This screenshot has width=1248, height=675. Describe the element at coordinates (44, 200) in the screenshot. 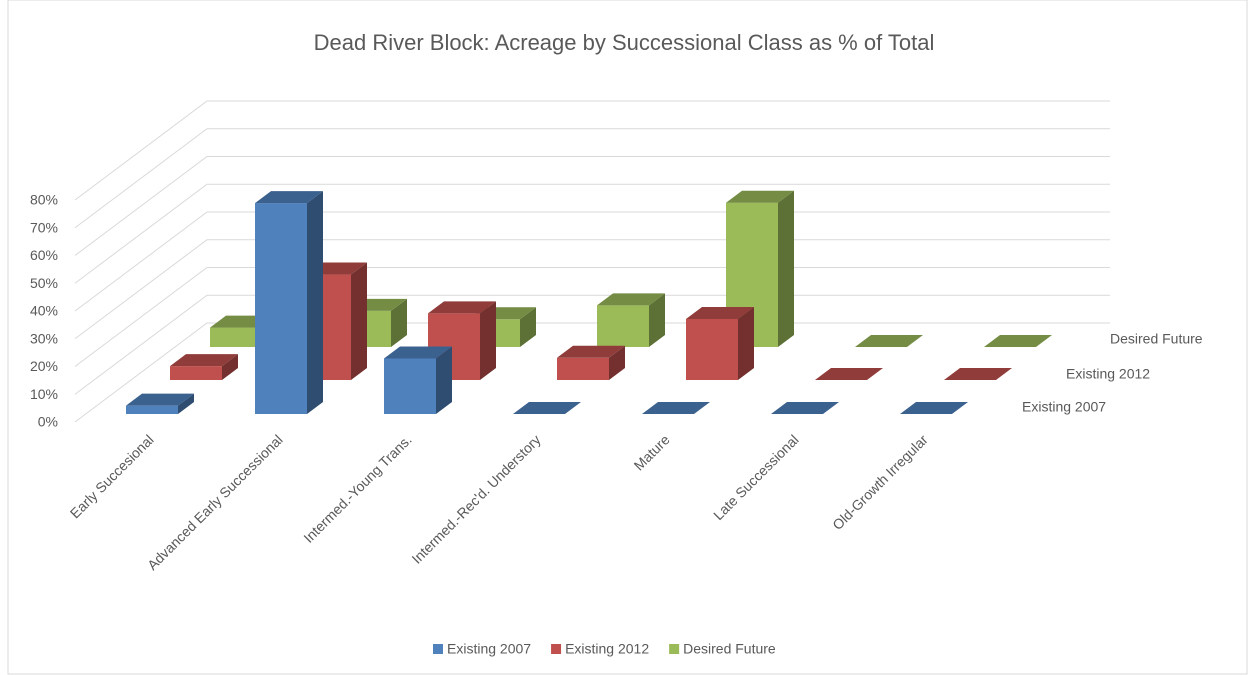

I see `y-tick-label: 80%` at that location.